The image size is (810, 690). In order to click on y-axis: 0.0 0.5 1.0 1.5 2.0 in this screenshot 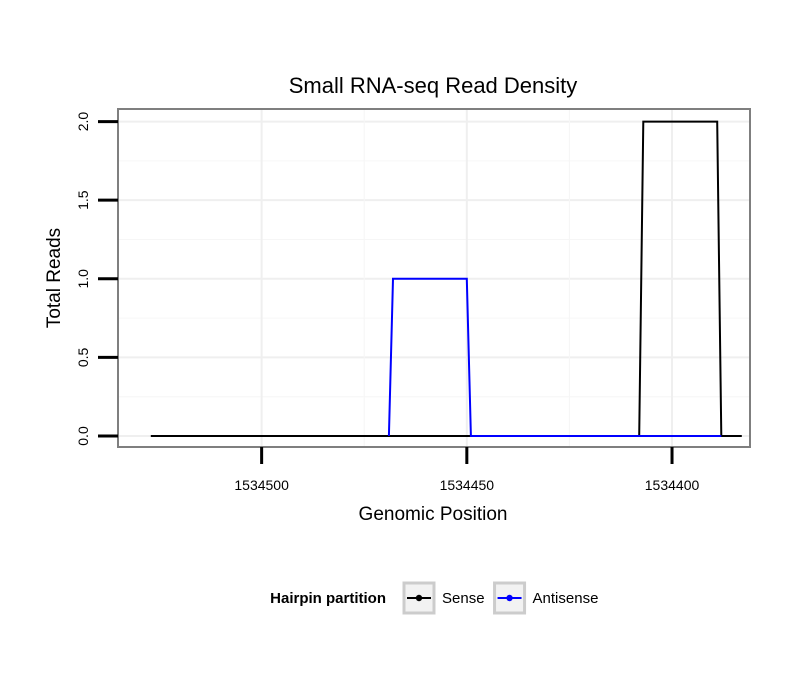, I will do `click(96, 279)`.